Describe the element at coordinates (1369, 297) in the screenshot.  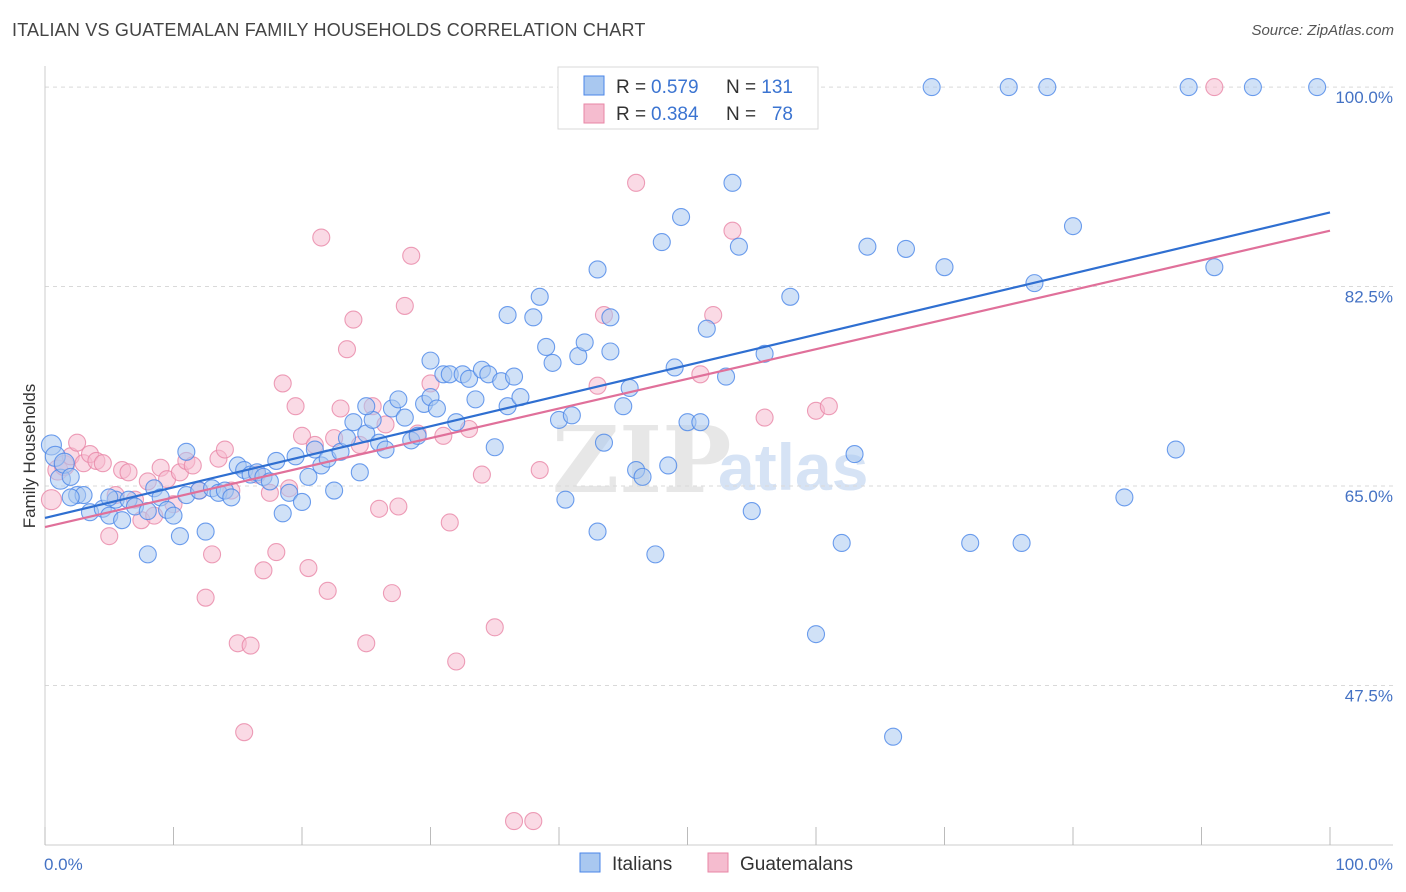
I see `y-tick-label: 82.5%` at that location.